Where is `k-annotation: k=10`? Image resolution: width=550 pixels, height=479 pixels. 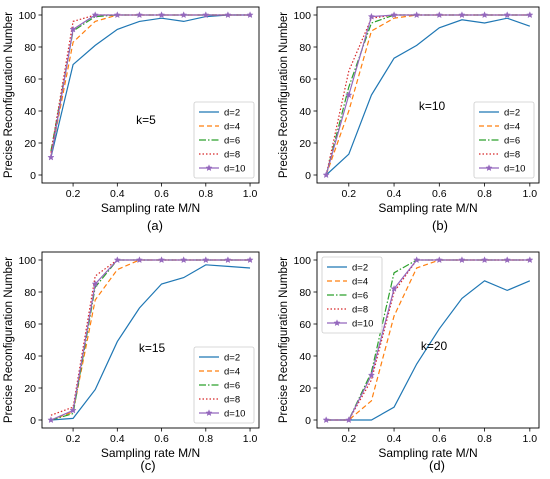 k-annotation: k=10 is located at coordinates (432, 106).